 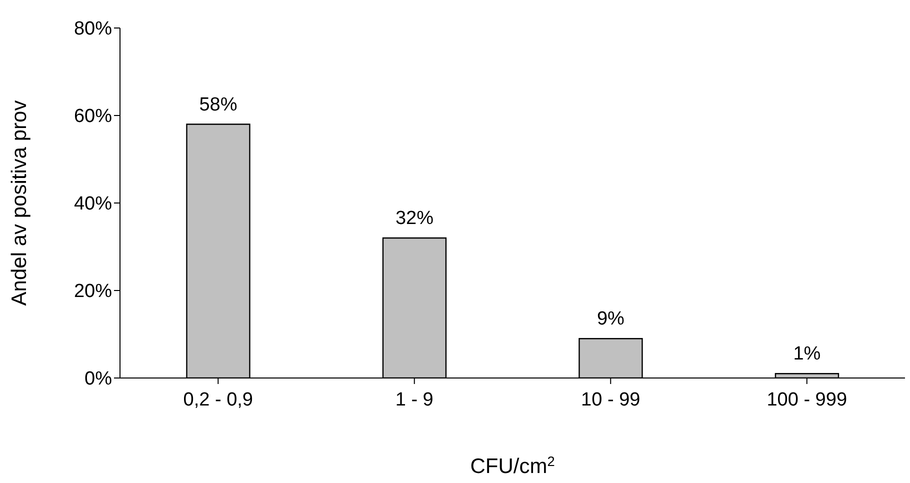 What do you see at coordinates (610, 319) in the screenshot?
I see `data-label: 9%` at bounding box center [610, 319].